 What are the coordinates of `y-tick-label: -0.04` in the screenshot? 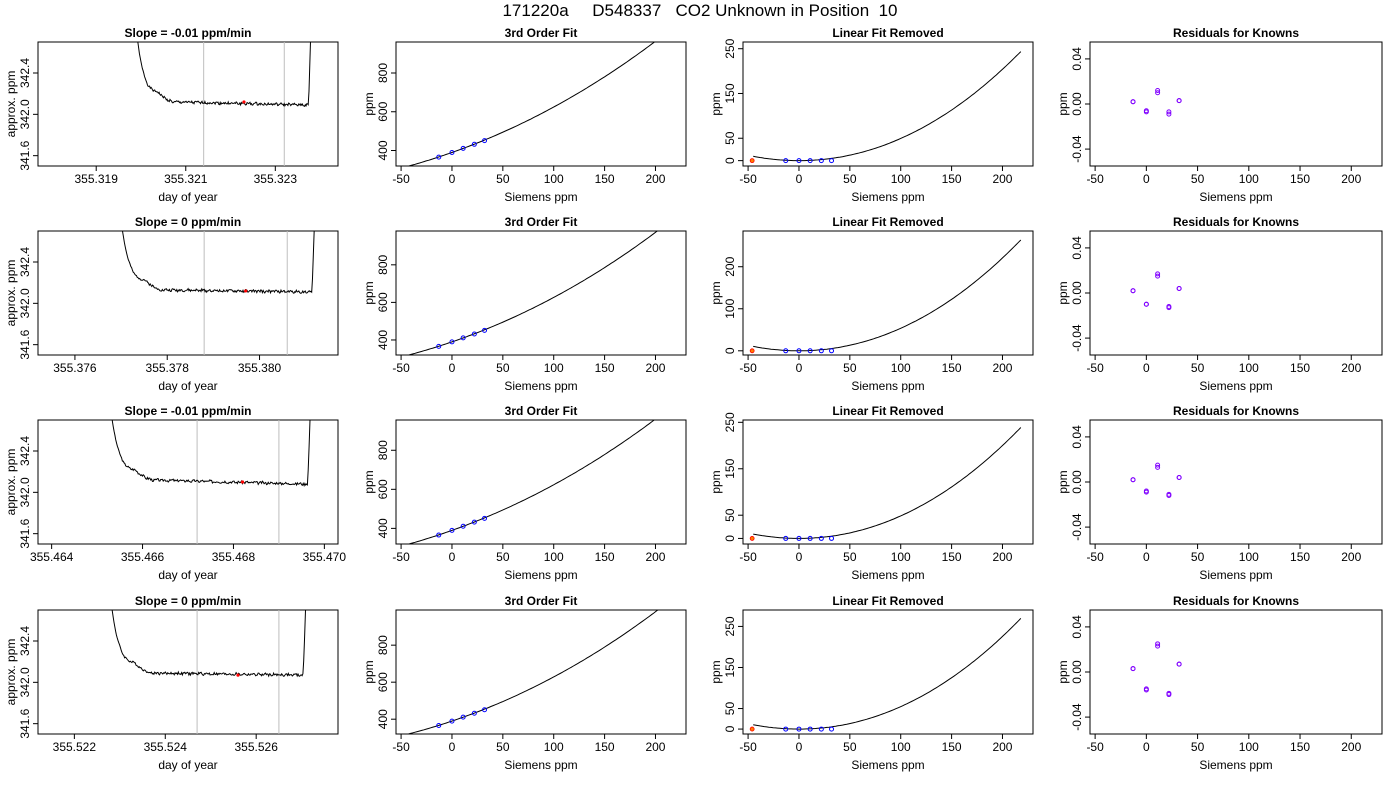 It's located at (1077, 527).